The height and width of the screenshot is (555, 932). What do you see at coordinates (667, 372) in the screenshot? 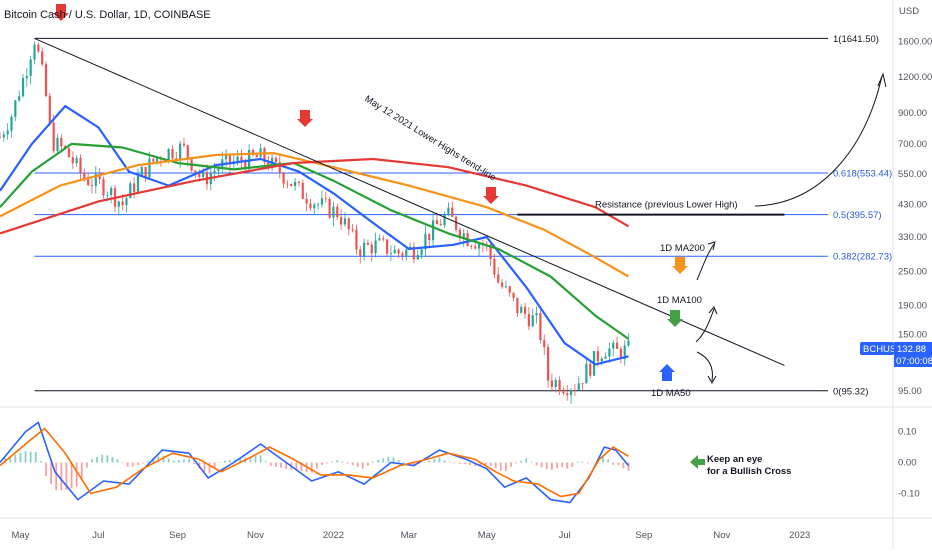
I see `blue-up-arrow-icon` at bounding box center [667, 372].